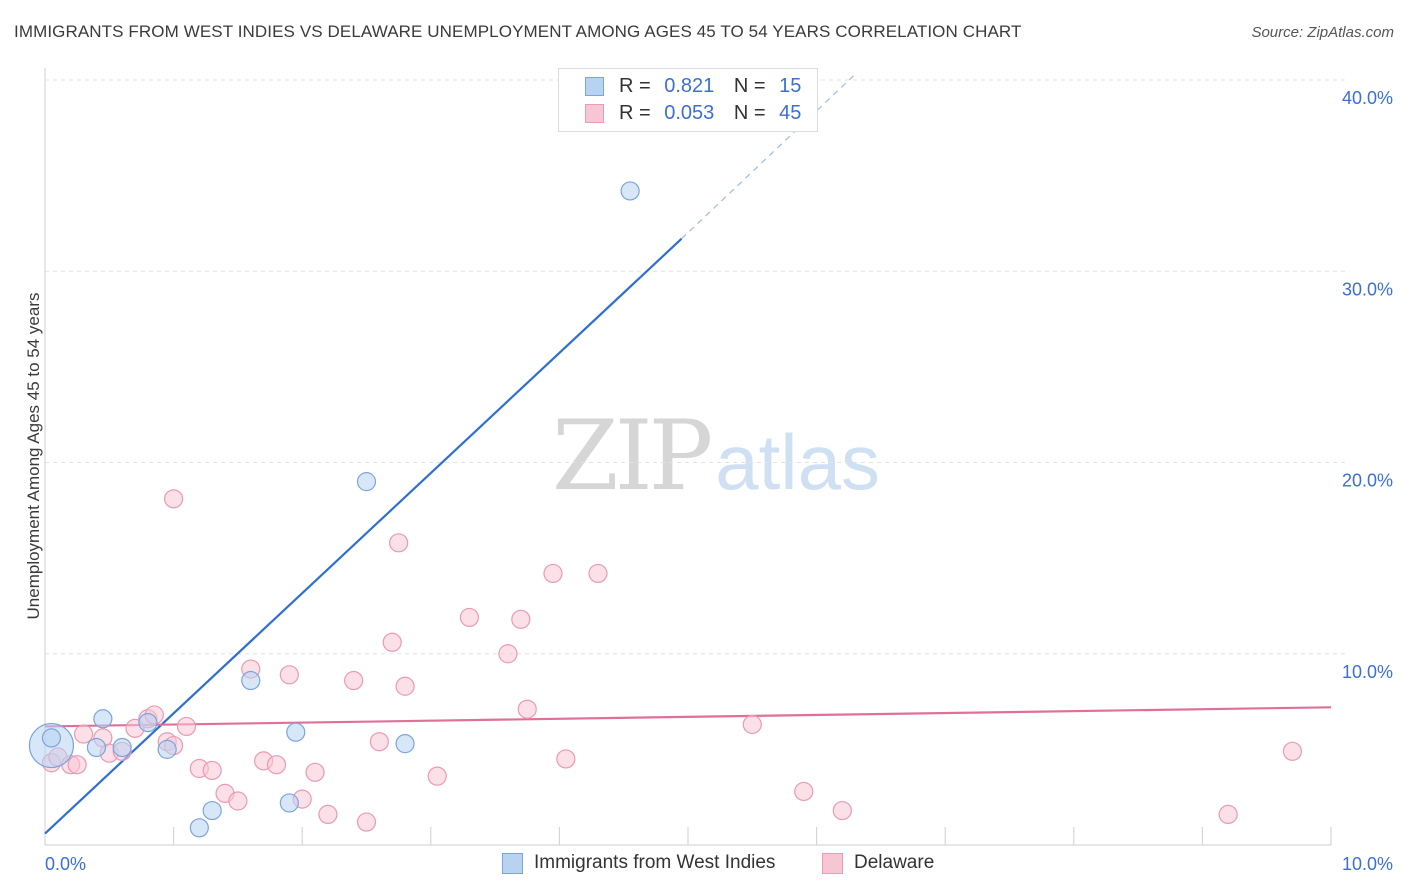 The image size is (1406, 892). I want to click on legend-text-west-indies: R = 0.821 N = 15, so click(710, 86).